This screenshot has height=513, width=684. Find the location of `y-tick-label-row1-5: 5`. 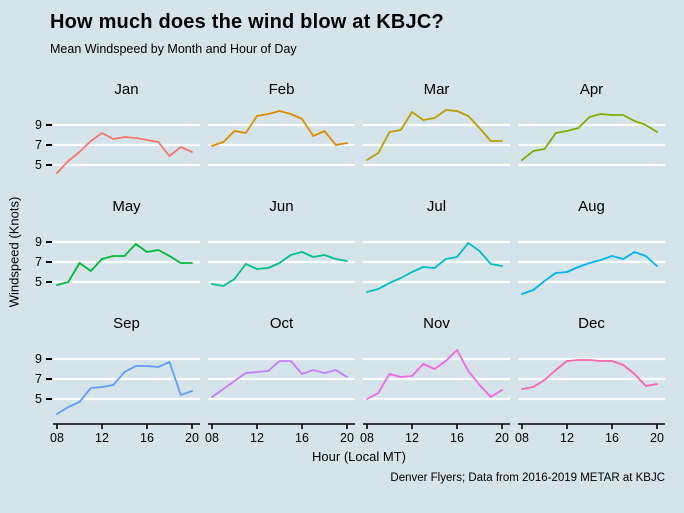

y-tick-label-row1-5: 5 is located at coordinates (38, 165).